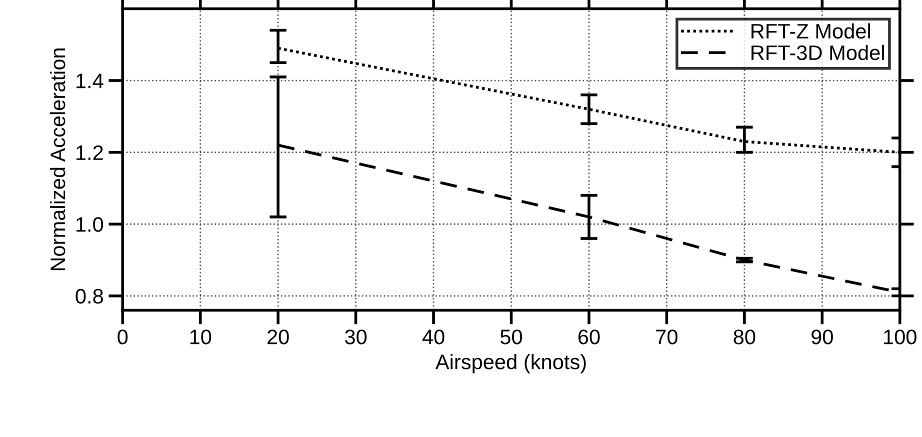 The width and height of the screenshot is (922, 437). I want to click on x-tick-label: 0, so click(123, 337).